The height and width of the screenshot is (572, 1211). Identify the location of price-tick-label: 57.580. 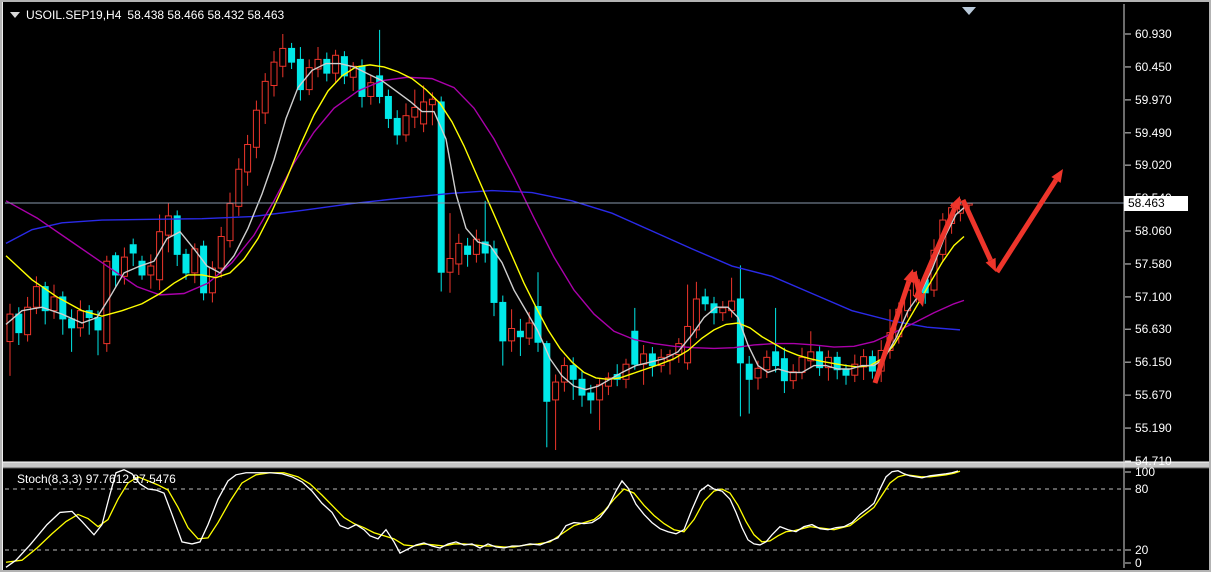
(1153, 264).